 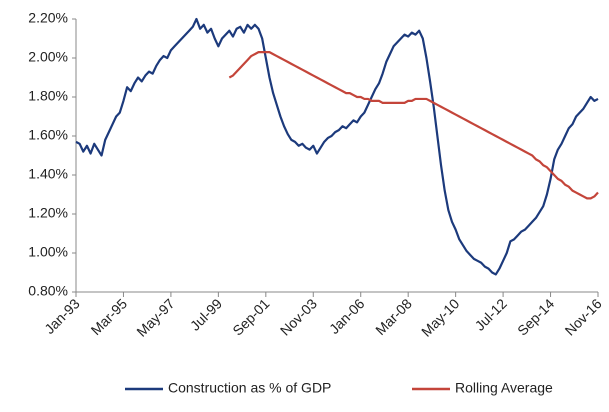 What do you see at coordinates (48, 174) in the screenshot?
I see `y-tick-label: 1.40%` at bounding box center [48, 174].